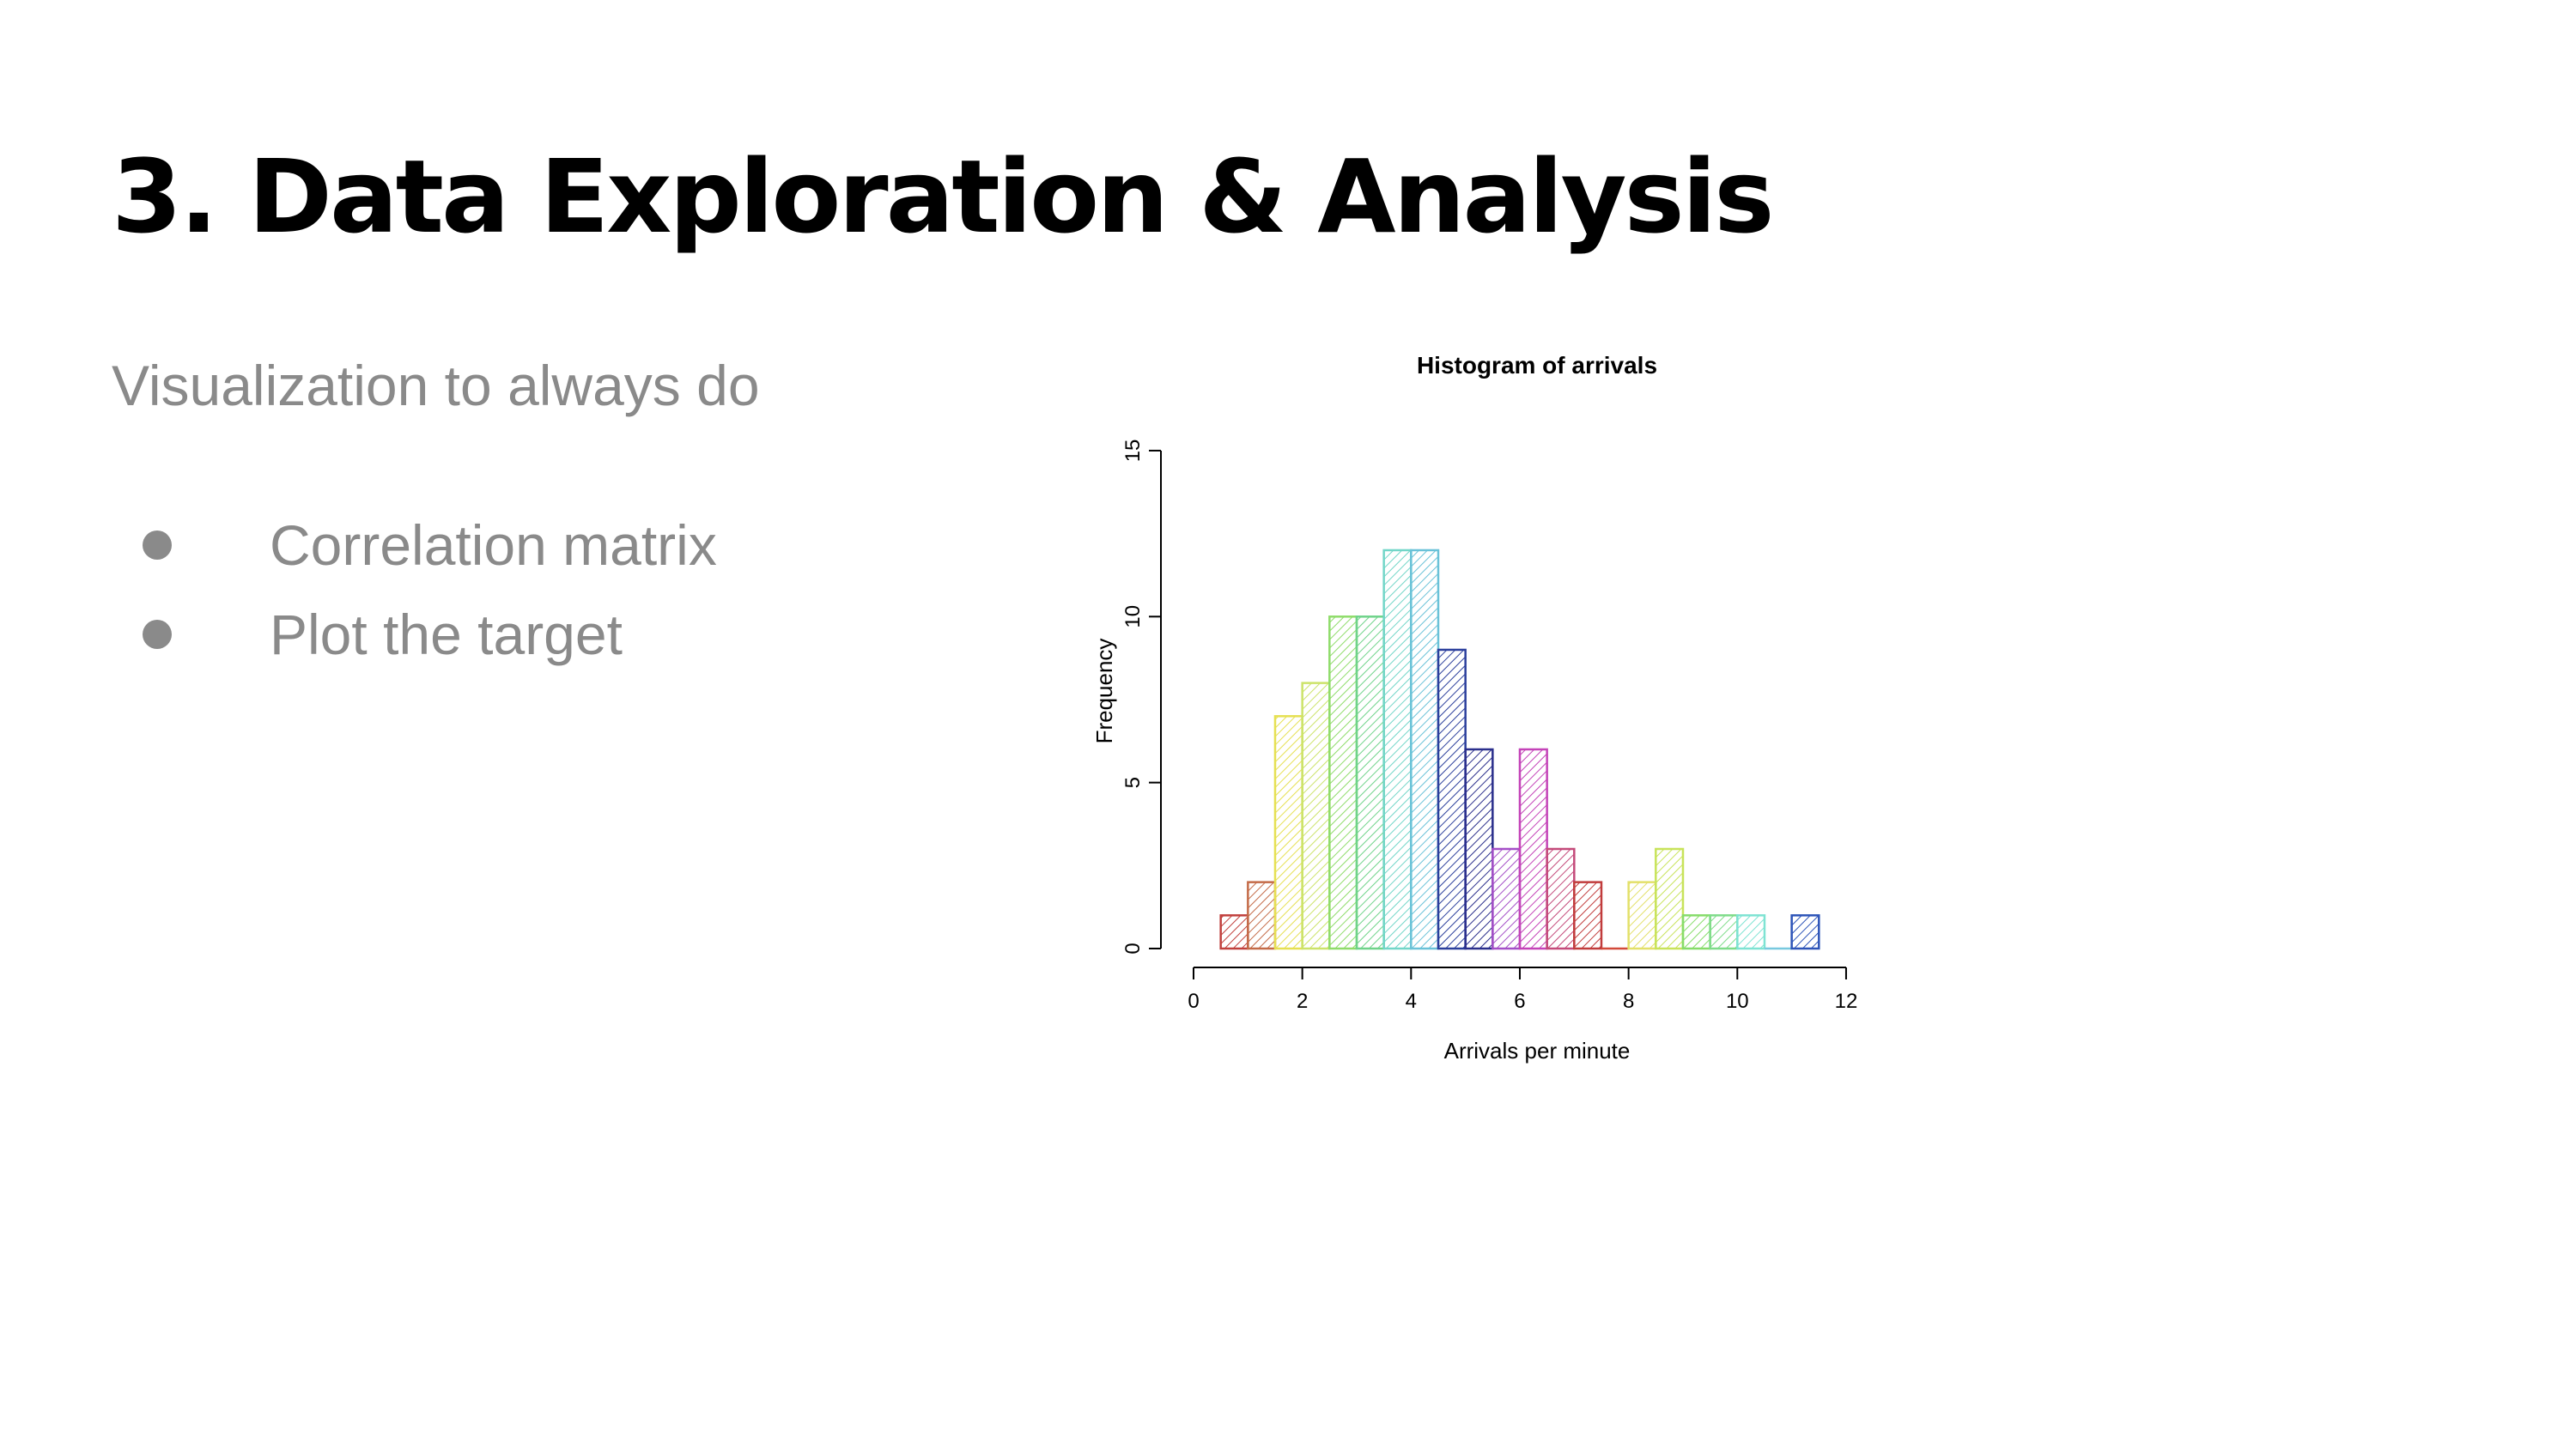  Describe the element at coordinates (494, 545) in the screenshot. I see `bullet-text: Correlation matrix` at that location.